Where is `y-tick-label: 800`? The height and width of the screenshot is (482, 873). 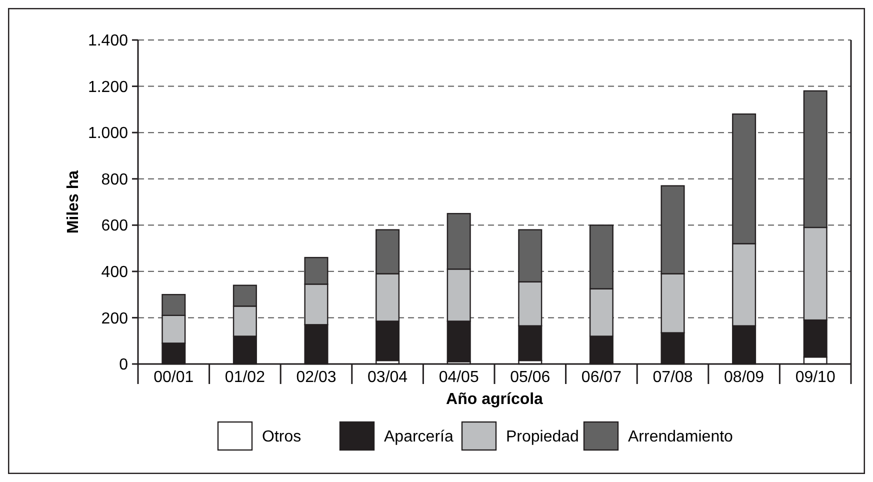 y-tick-label: 800 is located at coordinates (114, 179).